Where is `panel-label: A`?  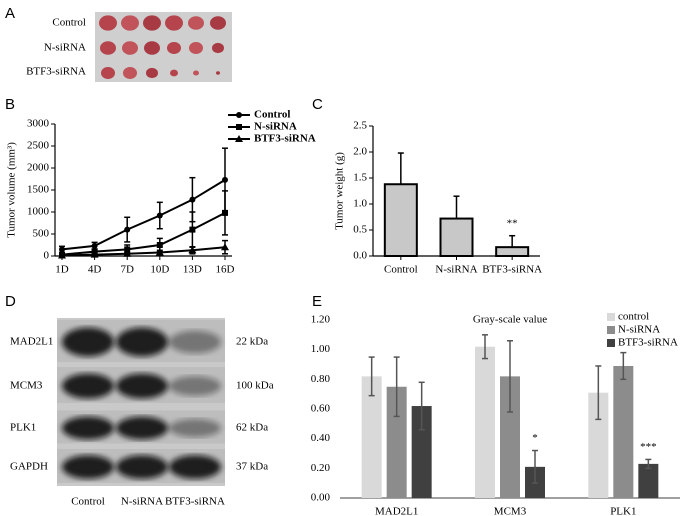
panel-label: A is located at coordinates (10, 13).